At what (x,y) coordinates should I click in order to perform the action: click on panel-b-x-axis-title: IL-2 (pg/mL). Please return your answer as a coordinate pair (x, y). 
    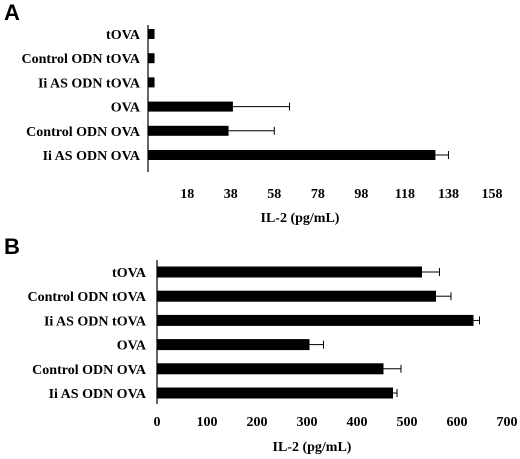
    Looking at the image, I should click on (312, 447).